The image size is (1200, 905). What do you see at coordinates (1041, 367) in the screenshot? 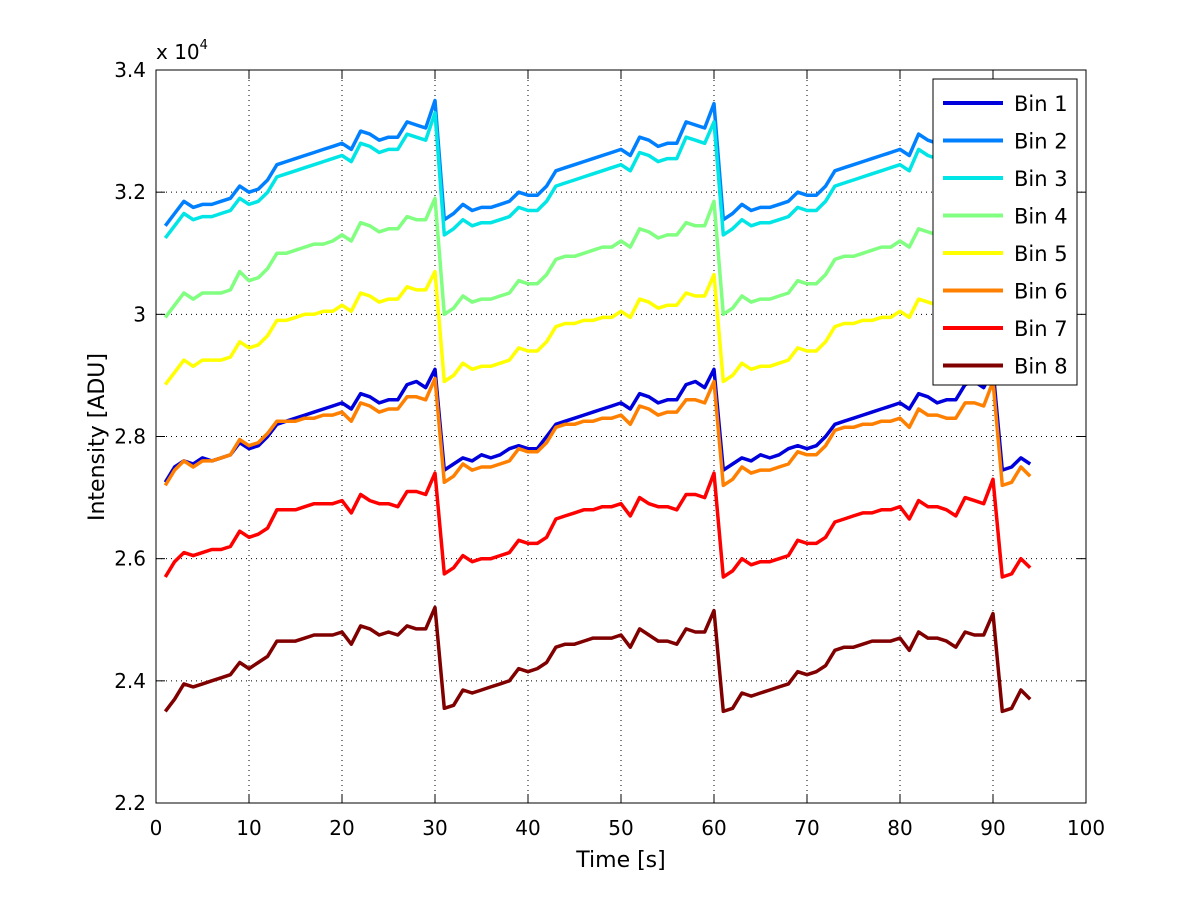
I see `legend-label-bin-8: Bin 8` at bounding box center [1041, 367].